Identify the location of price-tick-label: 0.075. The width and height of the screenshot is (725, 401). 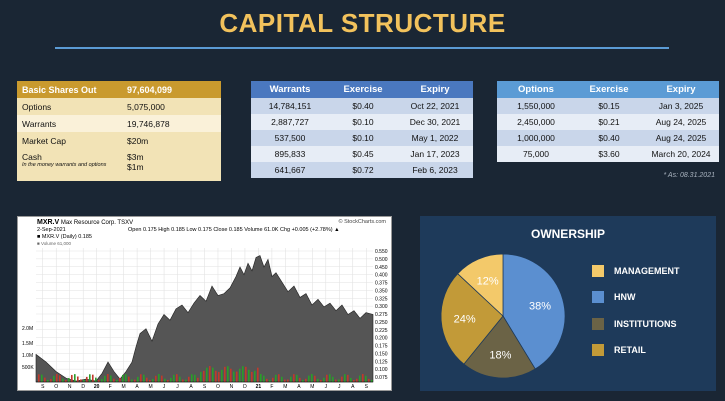
(381, 378).